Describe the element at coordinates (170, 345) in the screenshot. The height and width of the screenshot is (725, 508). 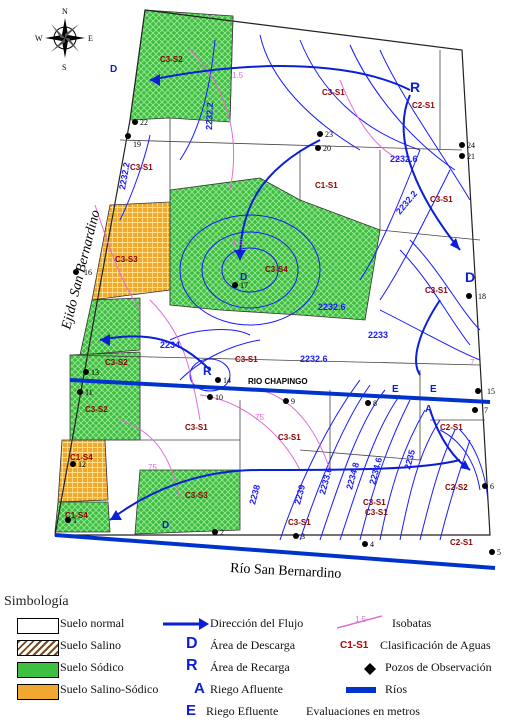
I see `svg-text: 2234` at that location.